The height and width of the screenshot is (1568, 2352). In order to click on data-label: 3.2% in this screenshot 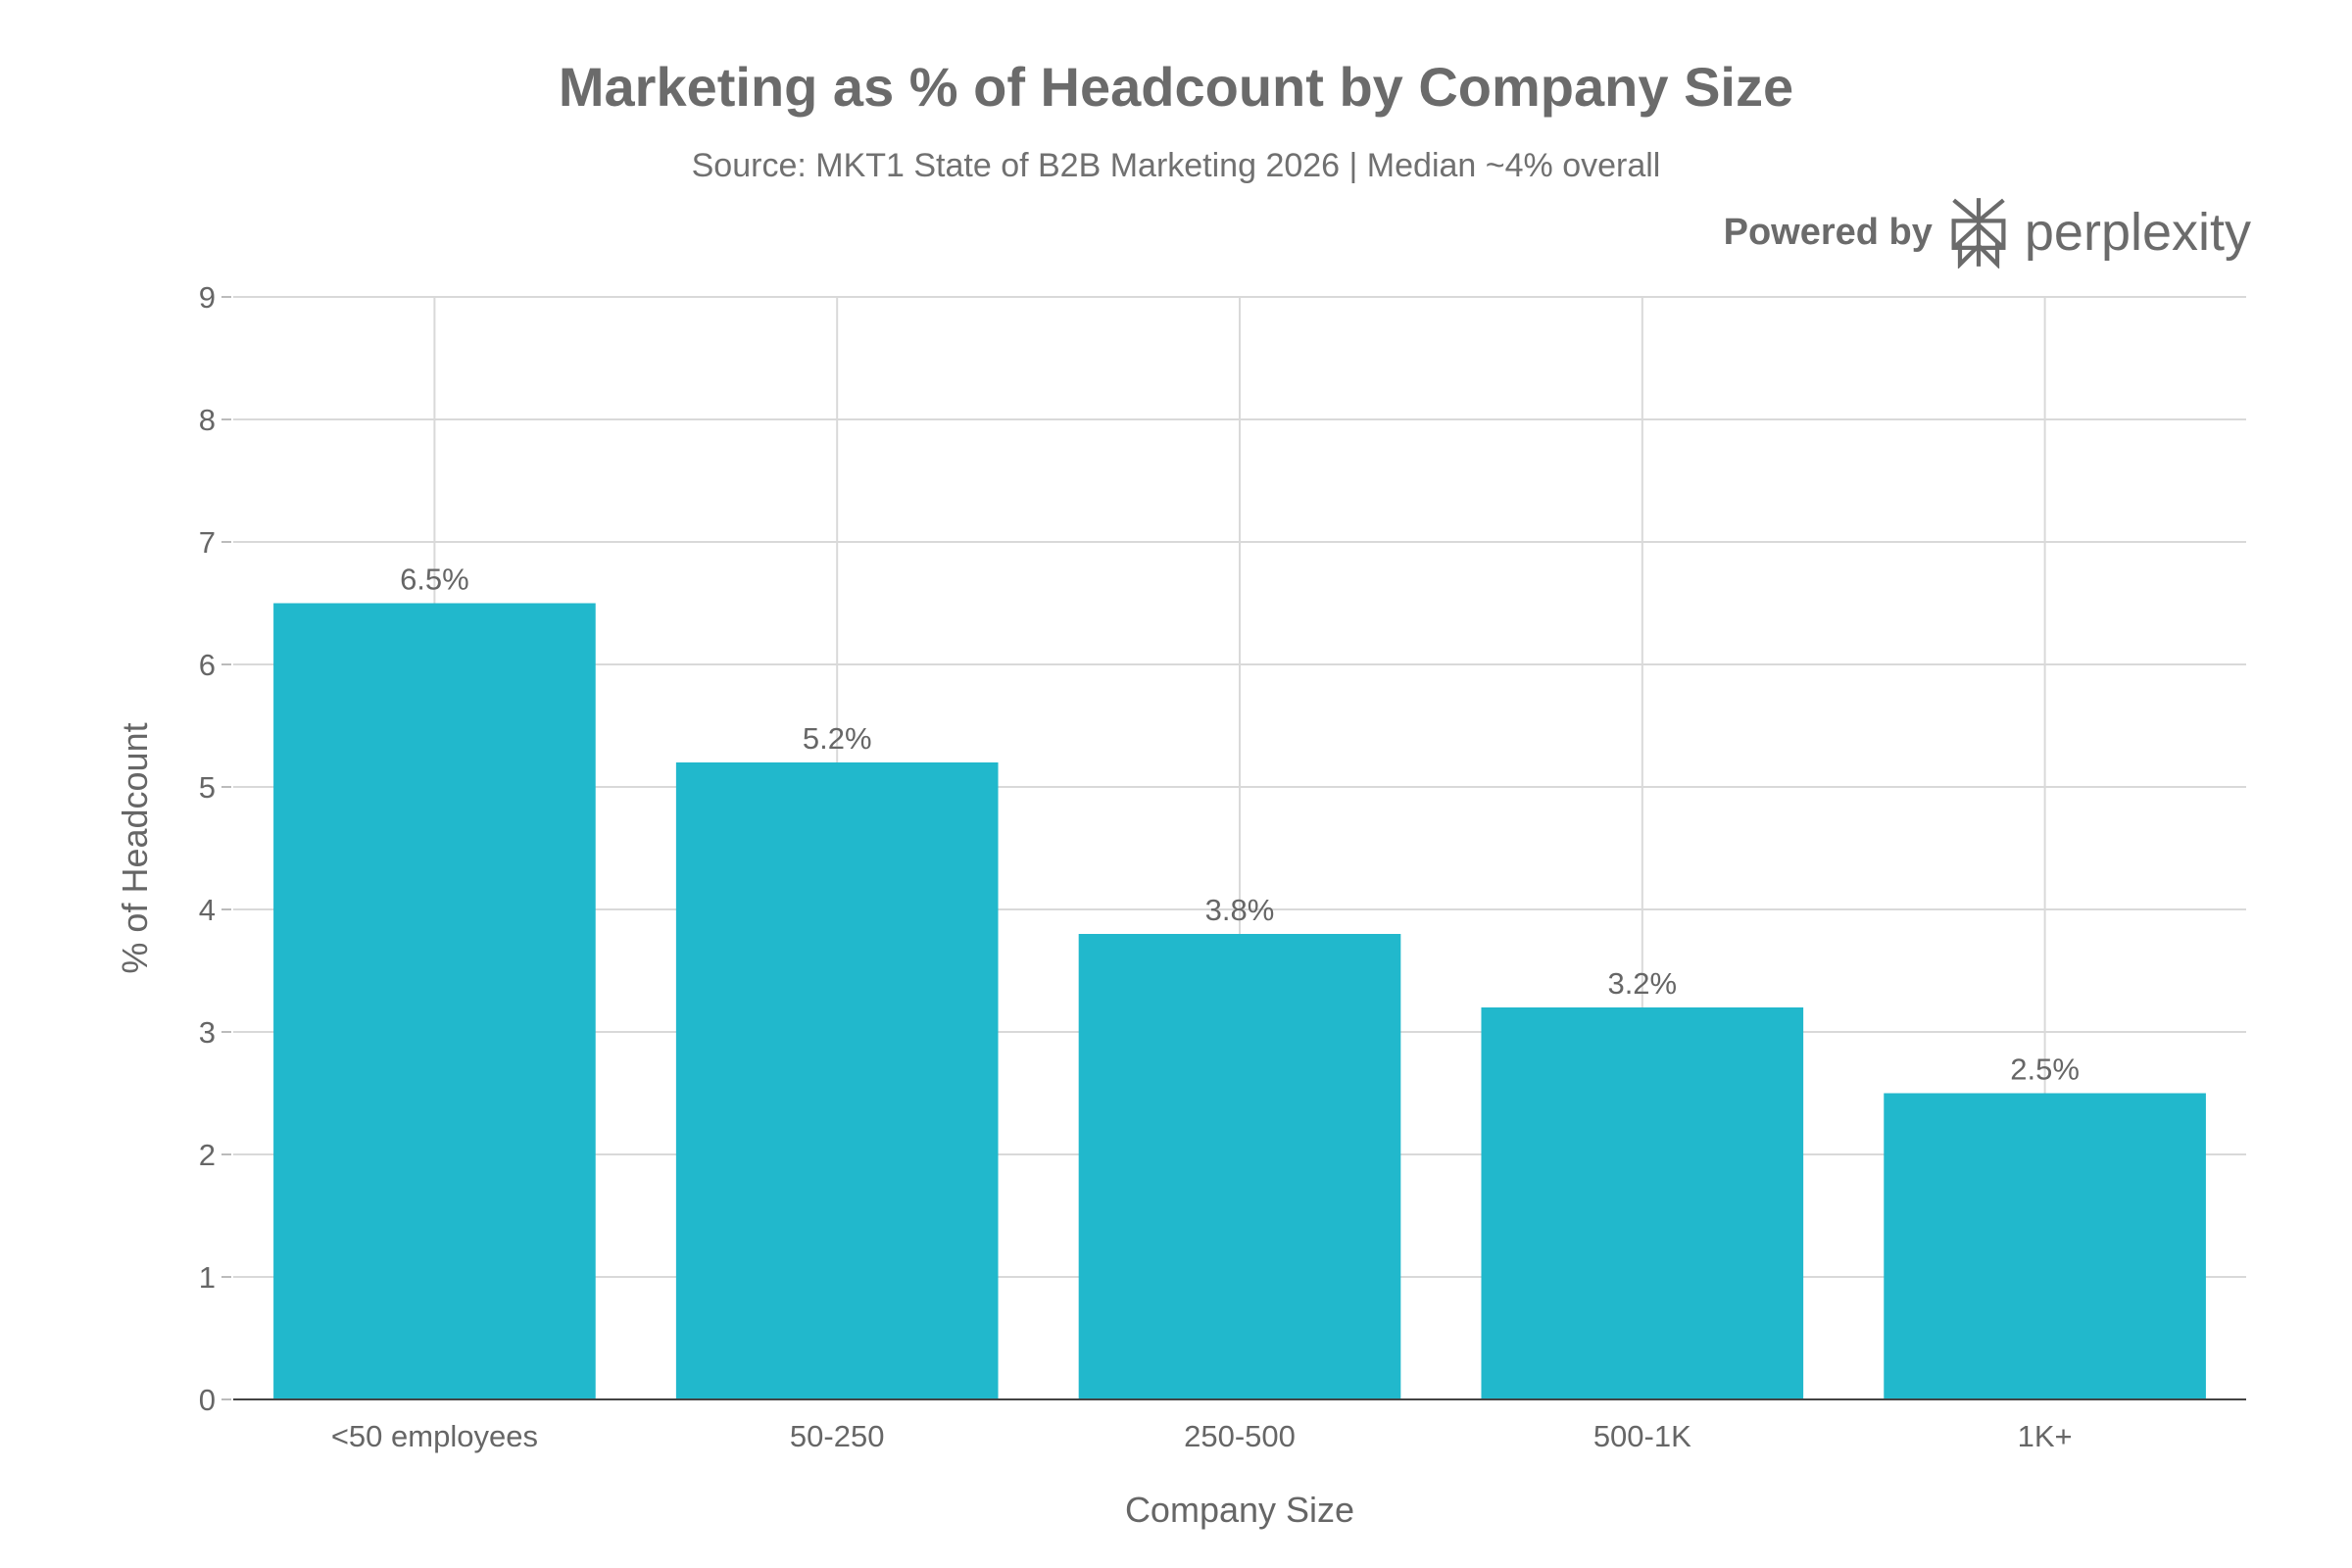, I will do `click(1642, 983)`.